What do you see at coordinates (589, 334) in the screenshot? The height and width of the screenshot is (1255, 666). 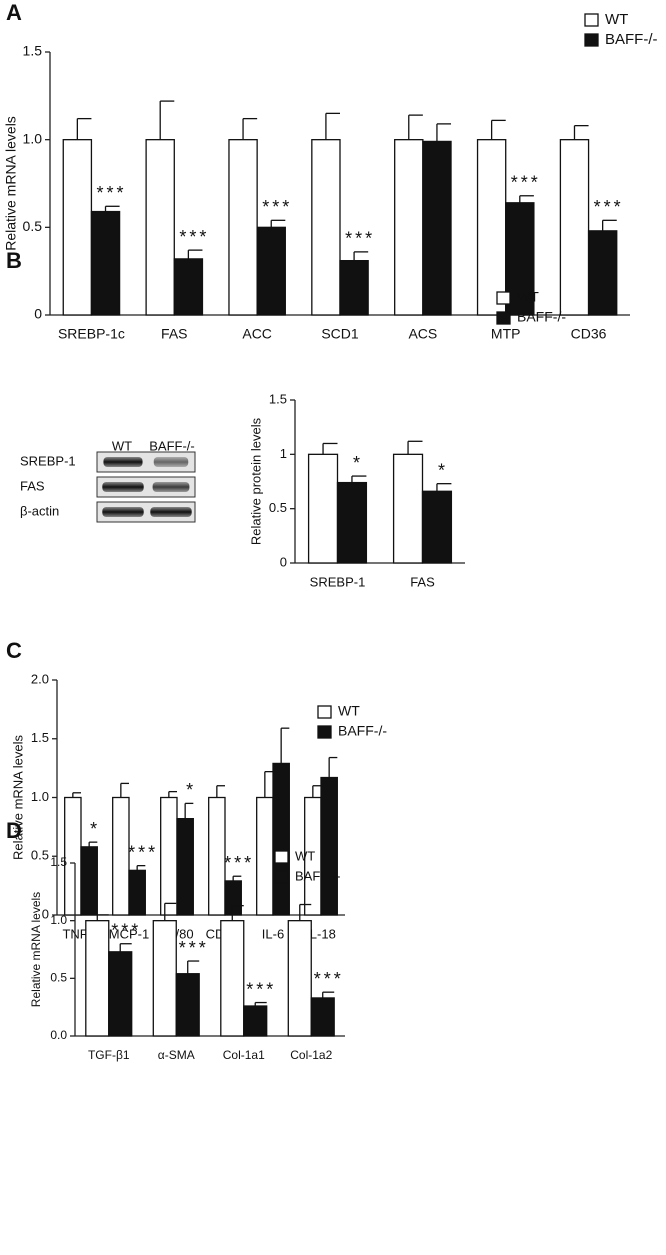 I see `x-tick-label: CD36` at bounding box center [589, 334].